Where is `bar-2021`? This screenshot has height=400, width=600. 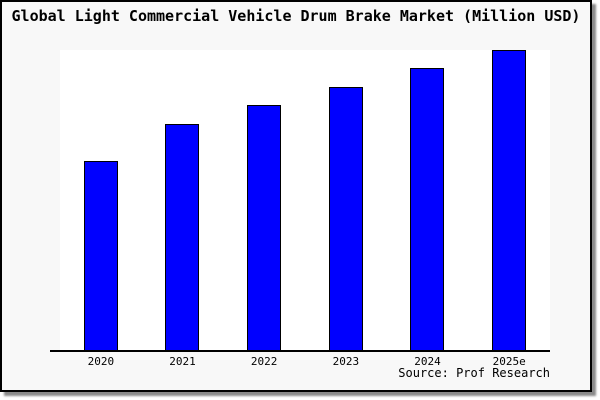 bar-2021 is located at coordinates (182, 237).